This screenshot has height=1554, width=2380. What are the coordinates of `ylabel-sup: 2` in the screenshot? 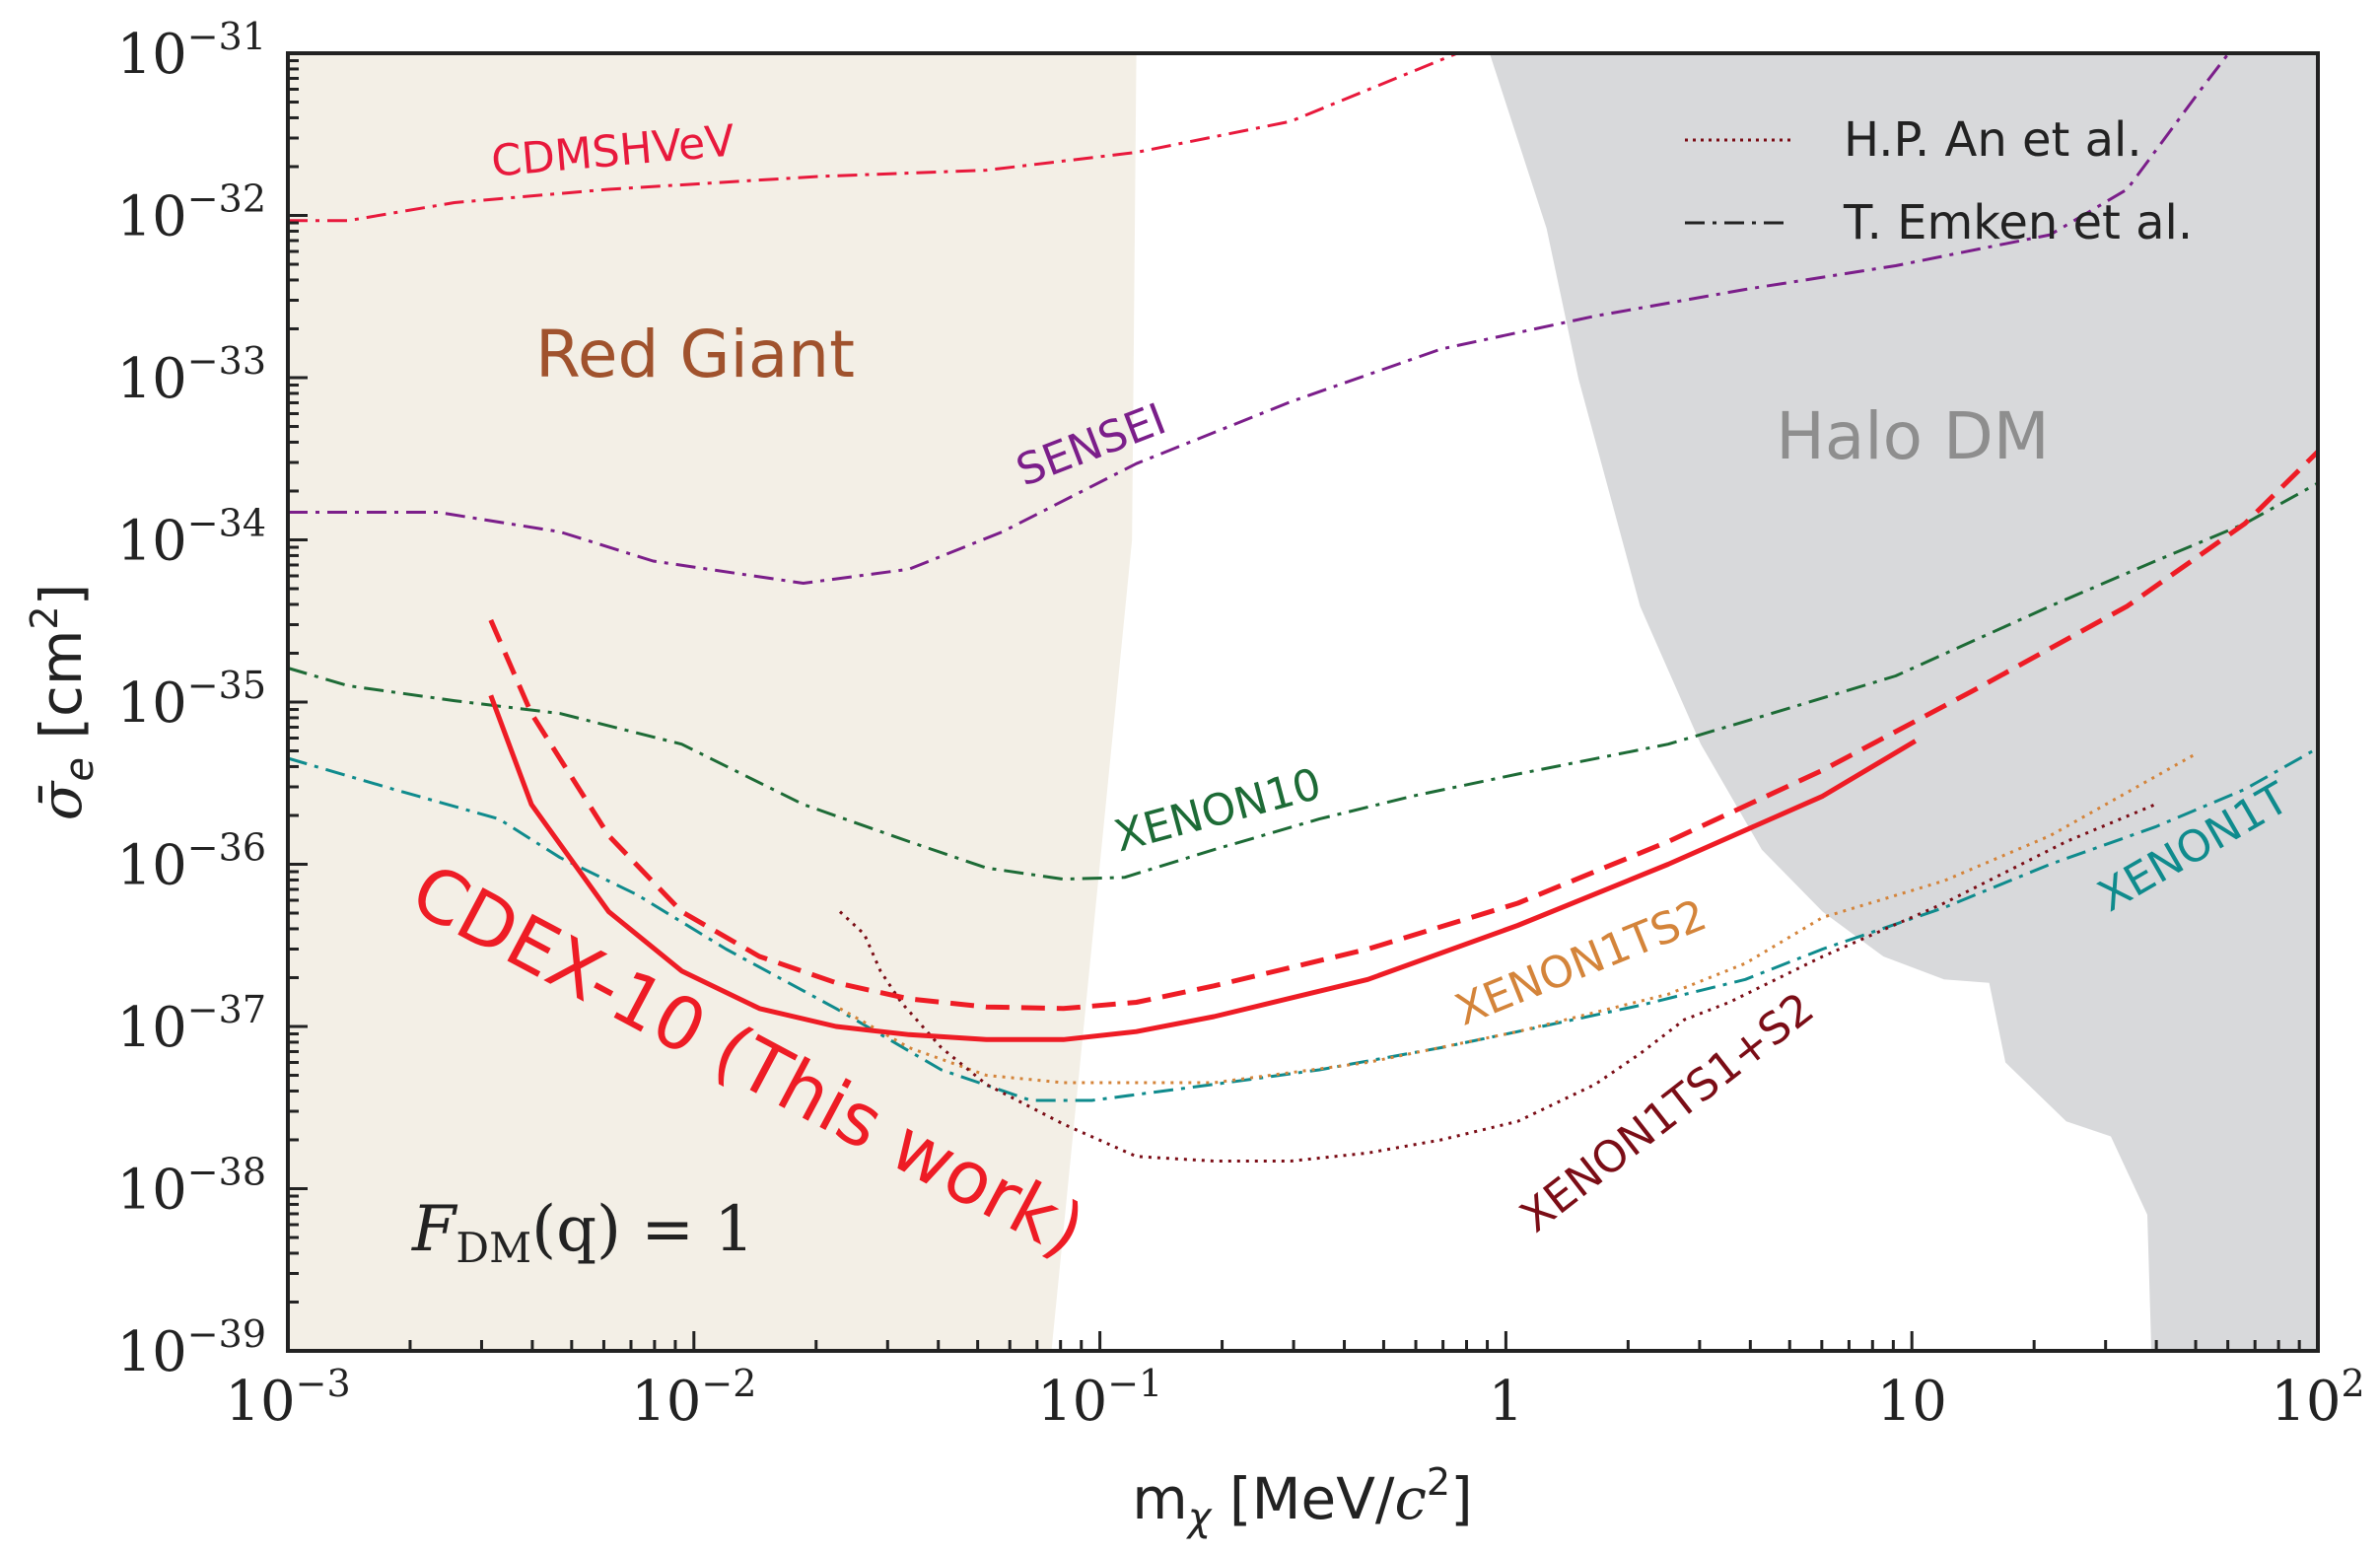 It's located at (44, 617).